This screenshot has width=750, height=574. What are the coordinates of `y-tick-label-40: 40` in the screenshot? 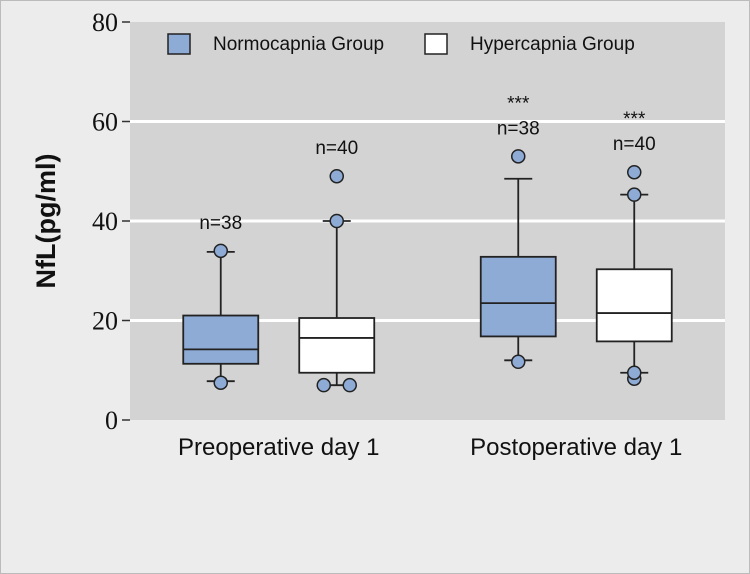 It's located at (105, 221).